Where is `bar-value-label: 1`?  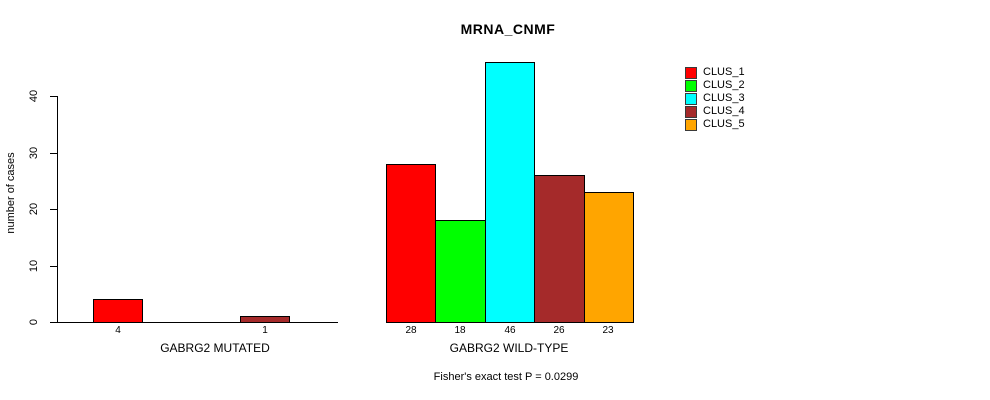 bar-value-label: 1 is located at coordinates (265, 330).